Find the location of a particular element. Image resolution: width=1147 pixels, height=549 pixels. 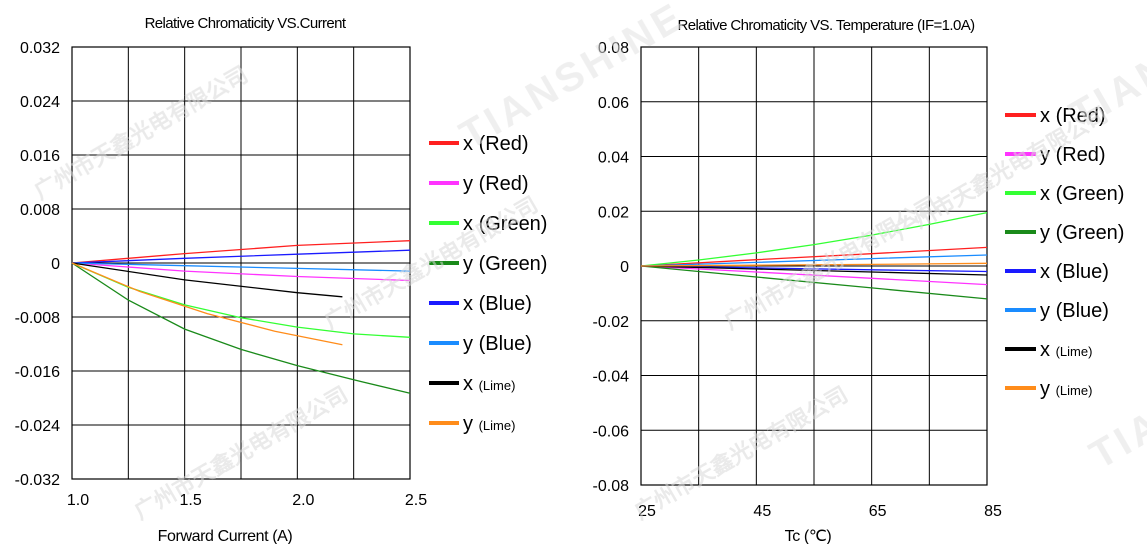

y-tick-label: -0.02 is located at coordinates (611, 322).